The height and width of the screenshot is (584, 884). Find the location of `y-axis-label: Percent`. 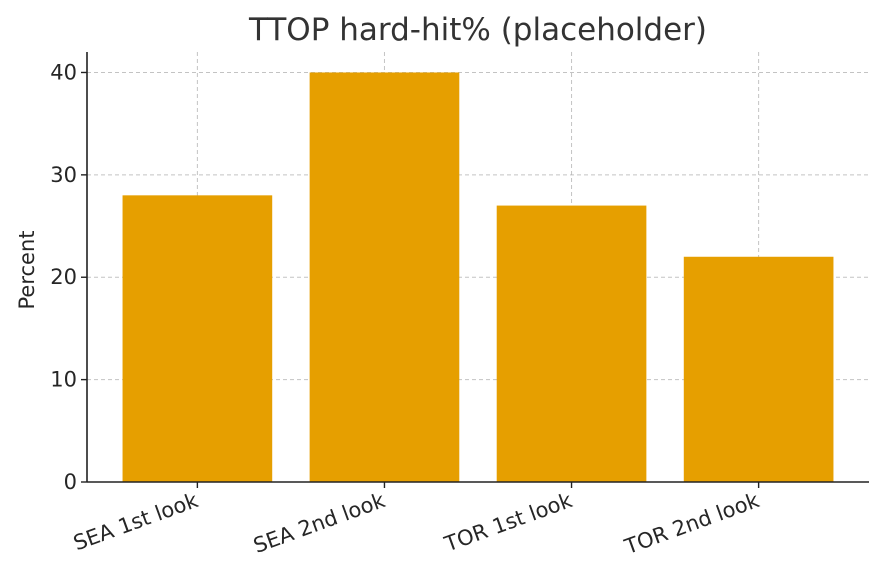

y-axis-label: Percent is located at coordinates (27, 269).